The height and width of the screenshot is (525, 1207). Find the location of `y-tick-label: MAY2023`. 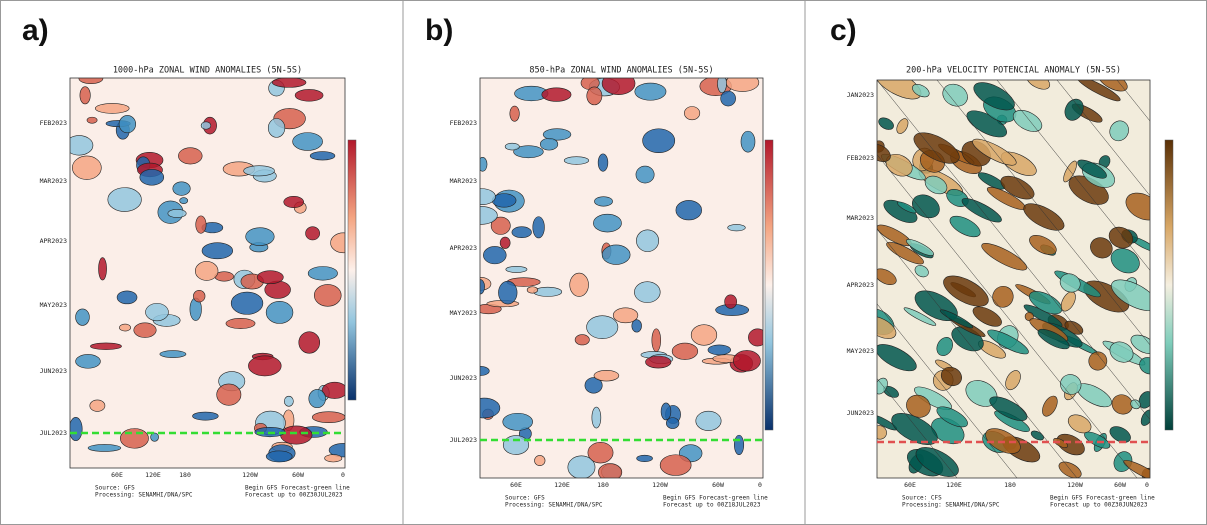

y-tick-label: MAY2023 is located at coordinates (463, 313).